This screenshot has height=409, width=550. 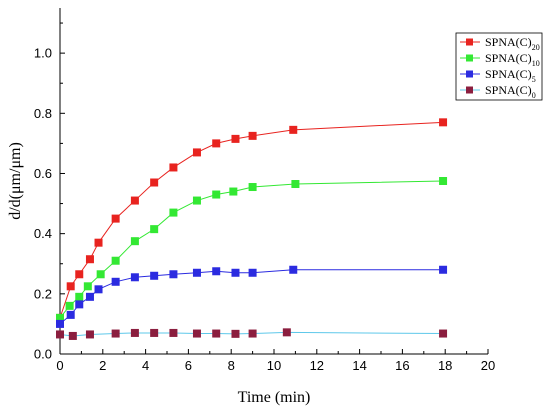 What do you see at coordinates (534, 79) in the screenshot?
I see `legend-label-subscript: 5` at bounding box center [534, 79].